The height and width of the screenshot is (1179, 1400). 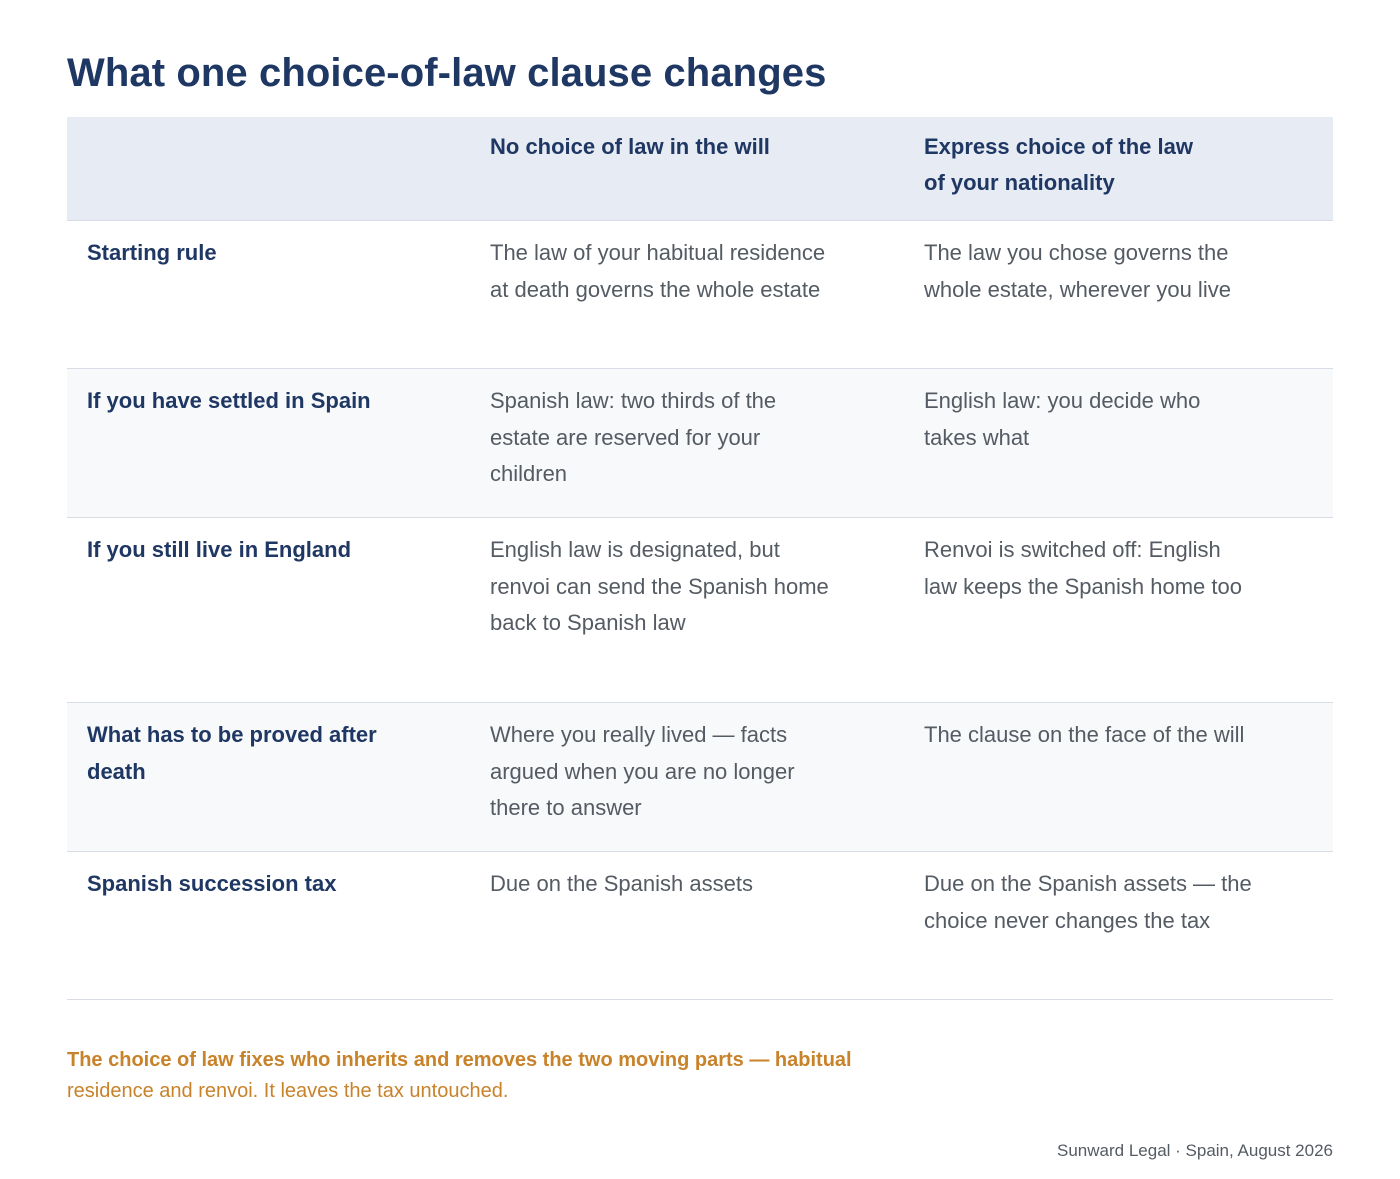 What do you see at coordinates (212, 883) in the screenshot?
I see `row-label: Spanish succession tax` at bounding box center [212, 883].